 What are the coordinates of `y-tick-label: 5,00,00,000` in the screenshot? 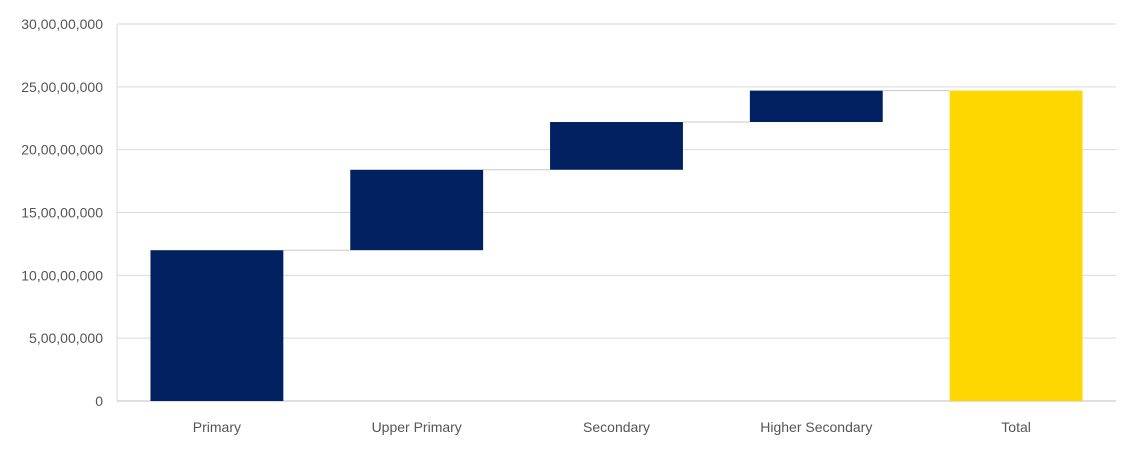 It's located at (66, 338).